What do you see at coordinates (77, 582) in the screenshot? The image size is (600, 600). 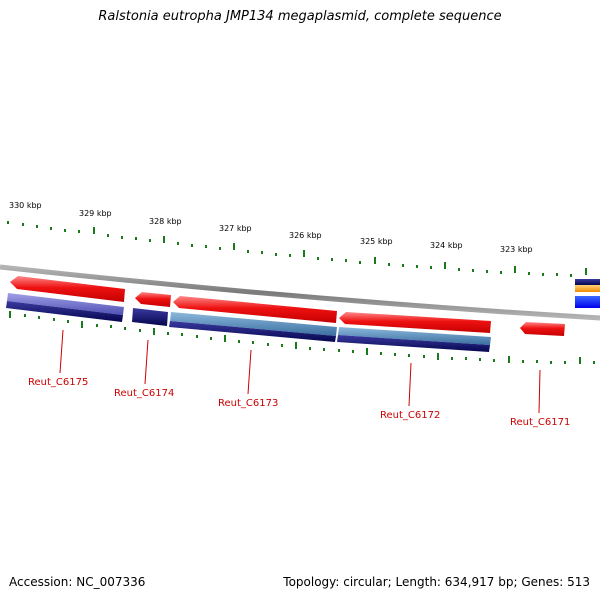 I see `accession-text: Accession: NC_007336` at bounding box center [77, 582].